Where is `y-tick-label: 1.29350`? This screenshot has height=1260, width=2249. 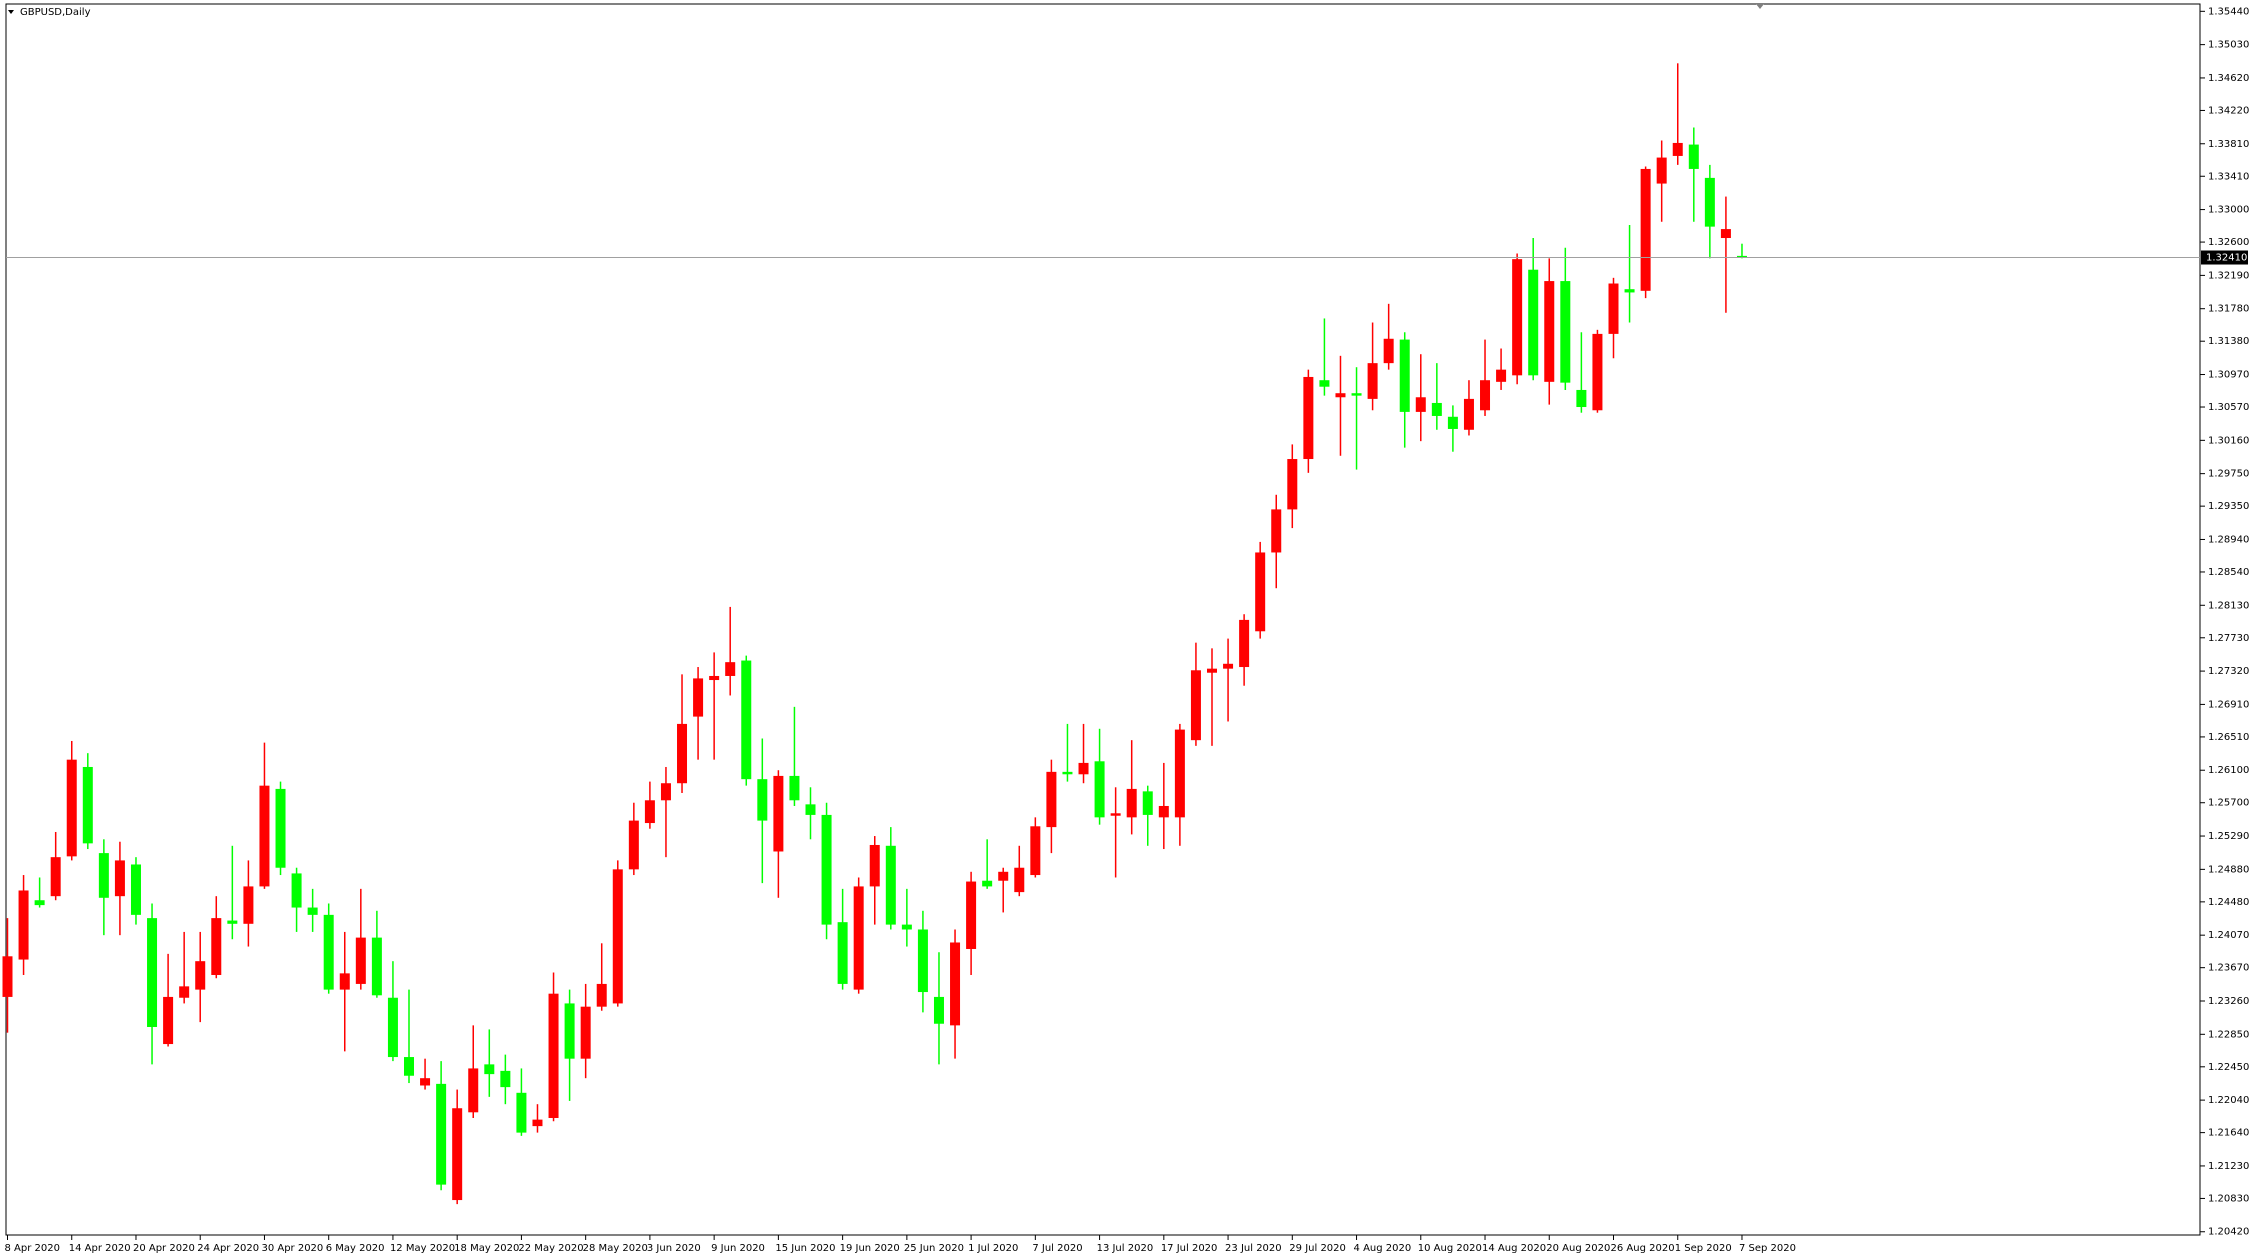
y-tick-label: 1.29350 is located at coordinates (2228, 506).